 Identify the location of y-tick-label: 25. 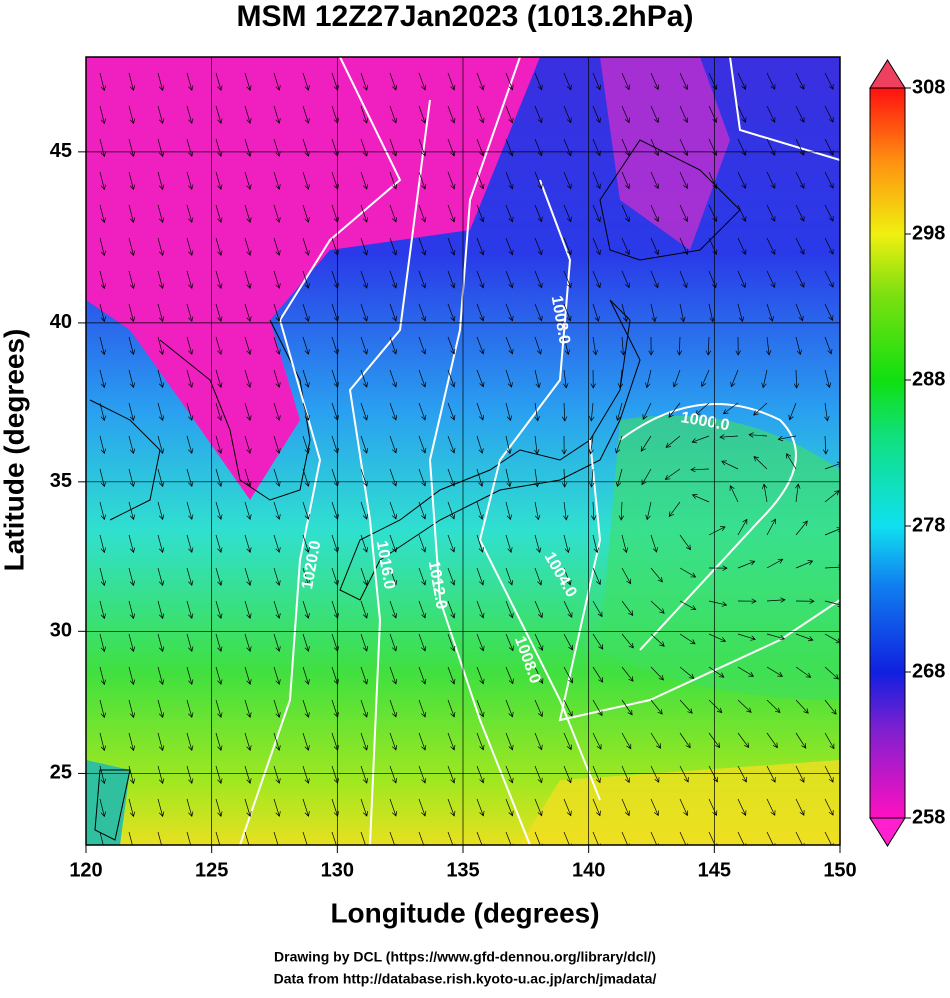
(61, 773).